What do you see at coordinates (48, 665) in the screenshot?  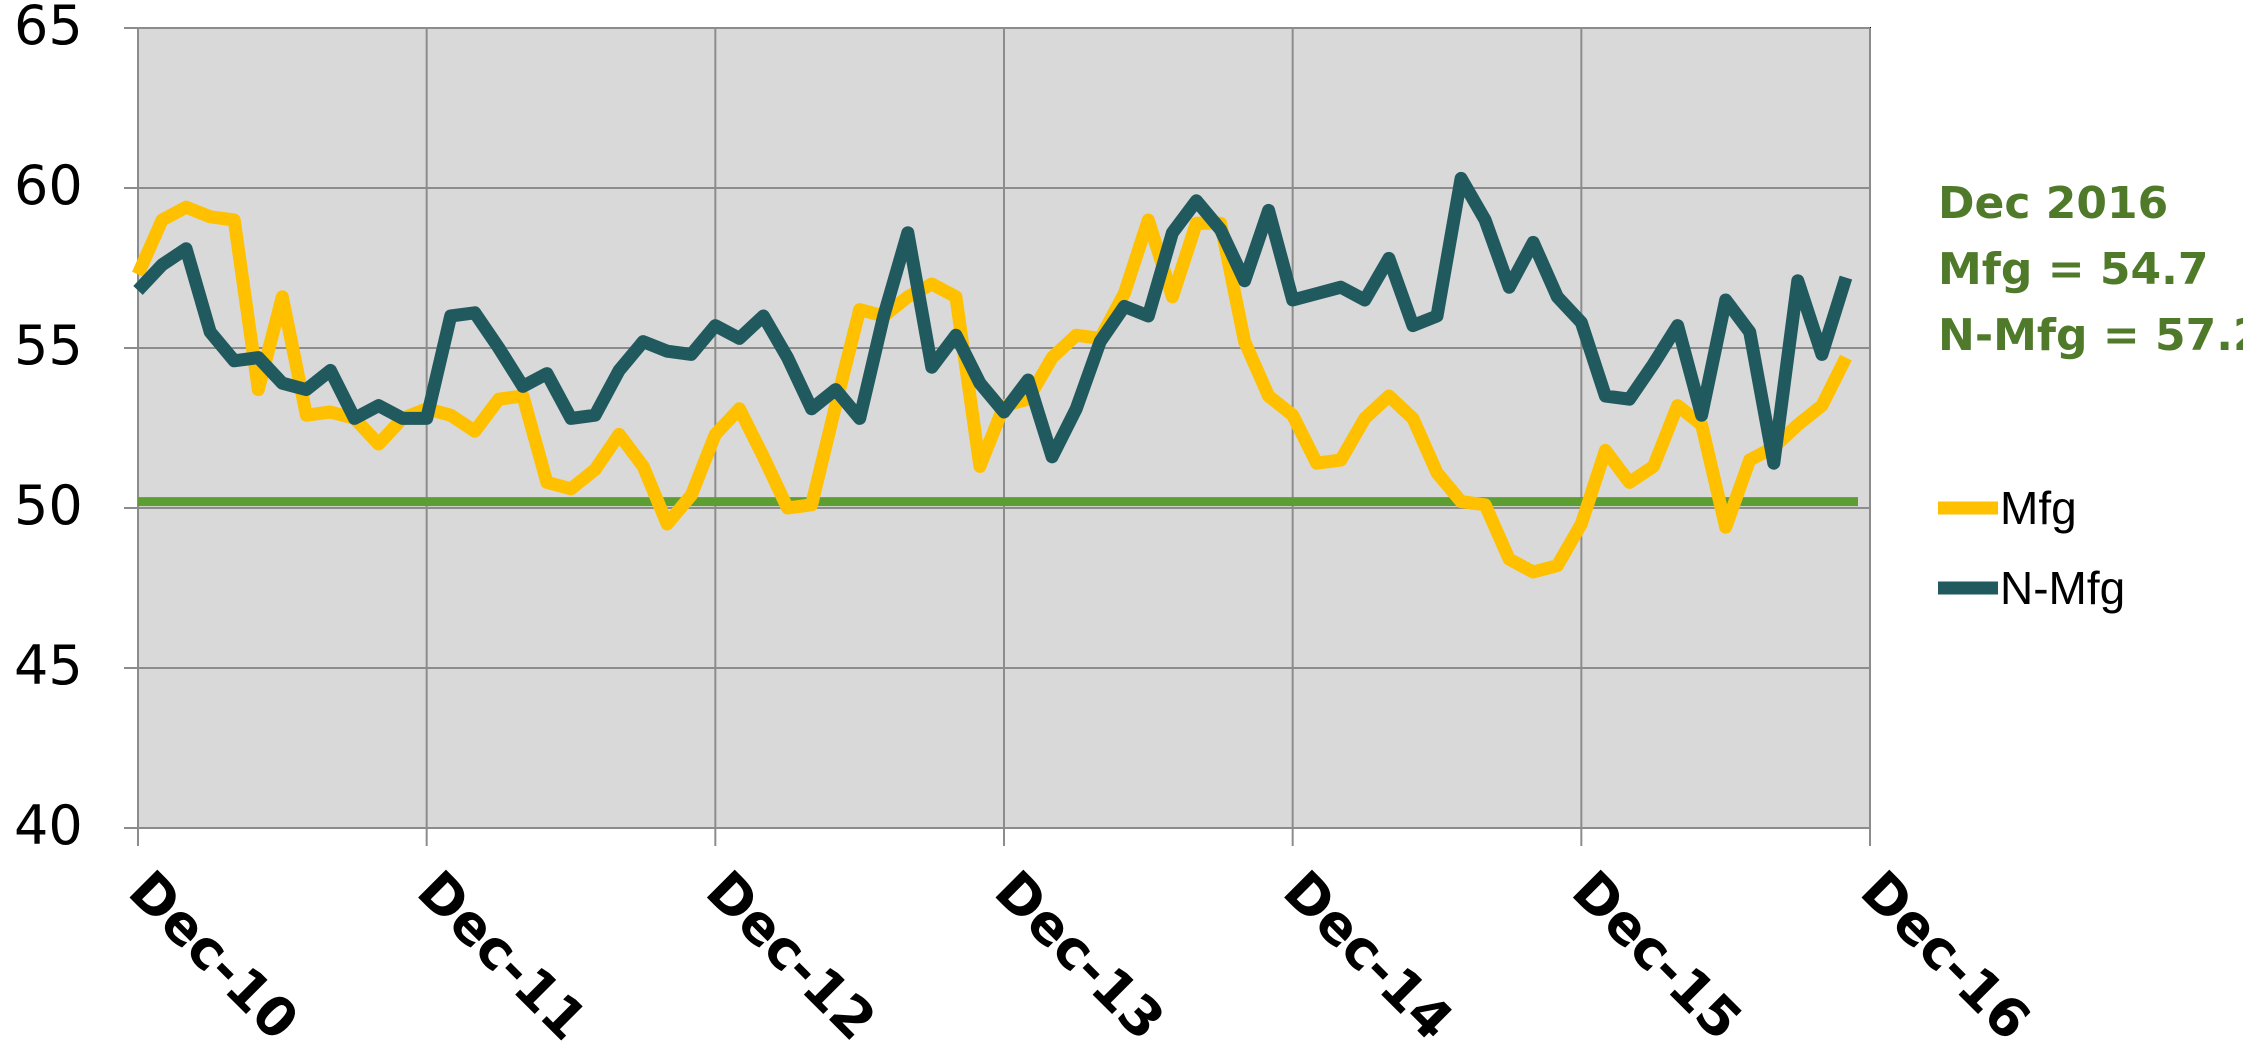 I see `y-tick-label: 45` at bounding box center [48, 665].